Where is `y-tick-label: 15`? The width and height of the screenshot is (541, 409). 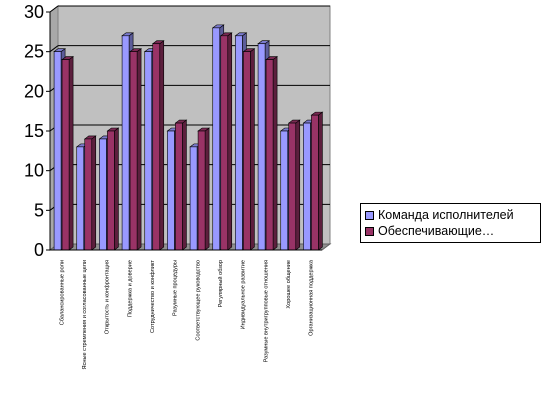 y-tick-label: 15 is located at coordinates (34, 131).